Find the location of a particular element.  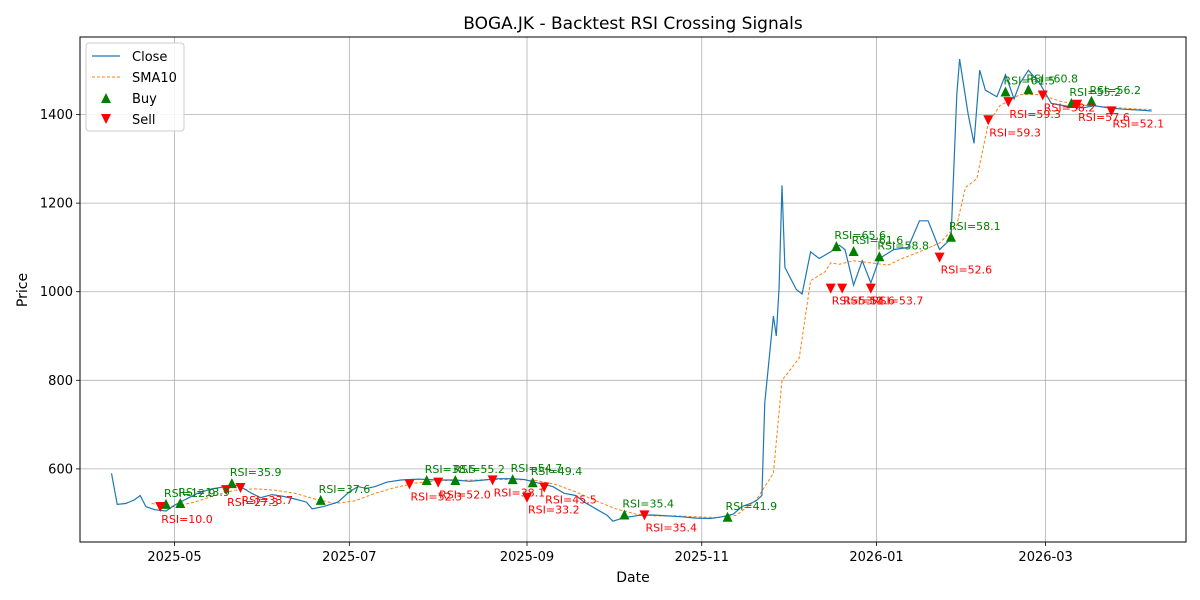

y-tick-label: 800 is located at coordinates (60, 381).